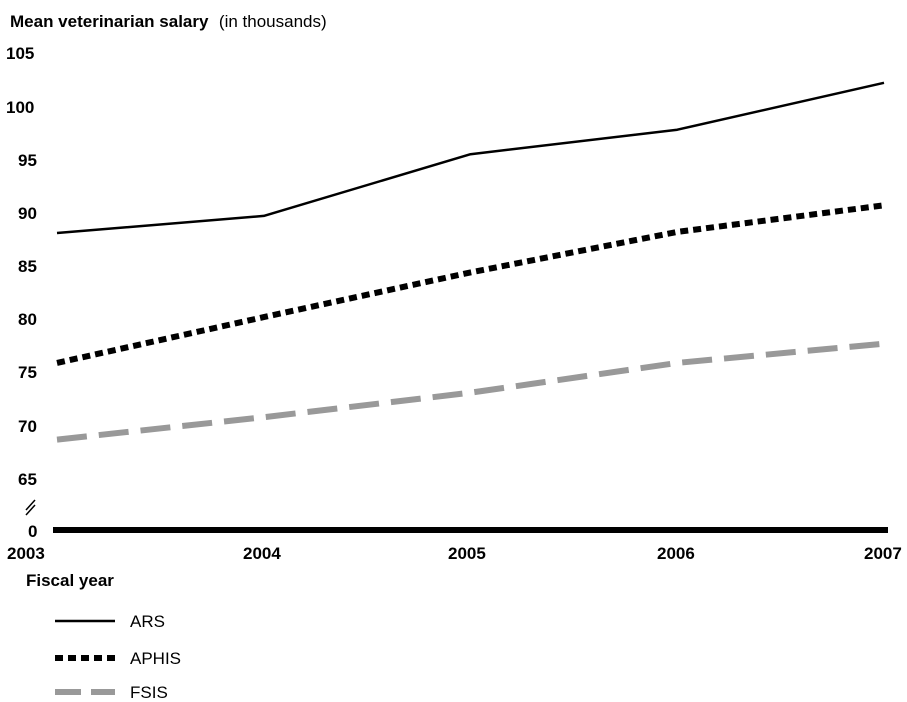  Describe the element at coordinates (111, 692) in the screenshot. I see `legend-item-fsis: FSIS` at that location.